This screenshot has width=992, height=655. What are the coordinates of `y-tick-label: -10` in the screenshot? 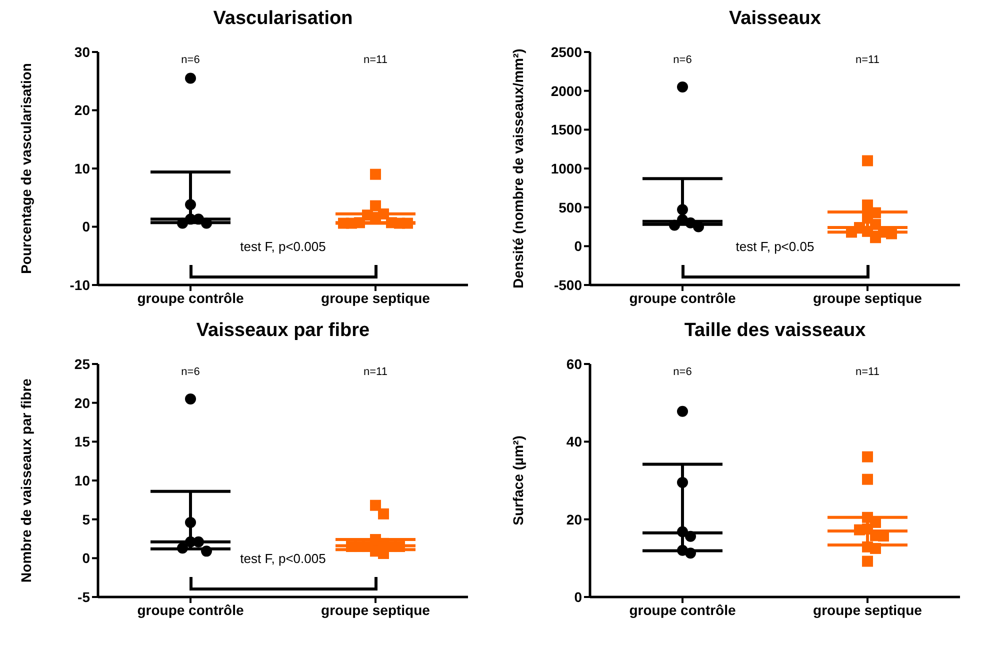 It's located at (80, 284).